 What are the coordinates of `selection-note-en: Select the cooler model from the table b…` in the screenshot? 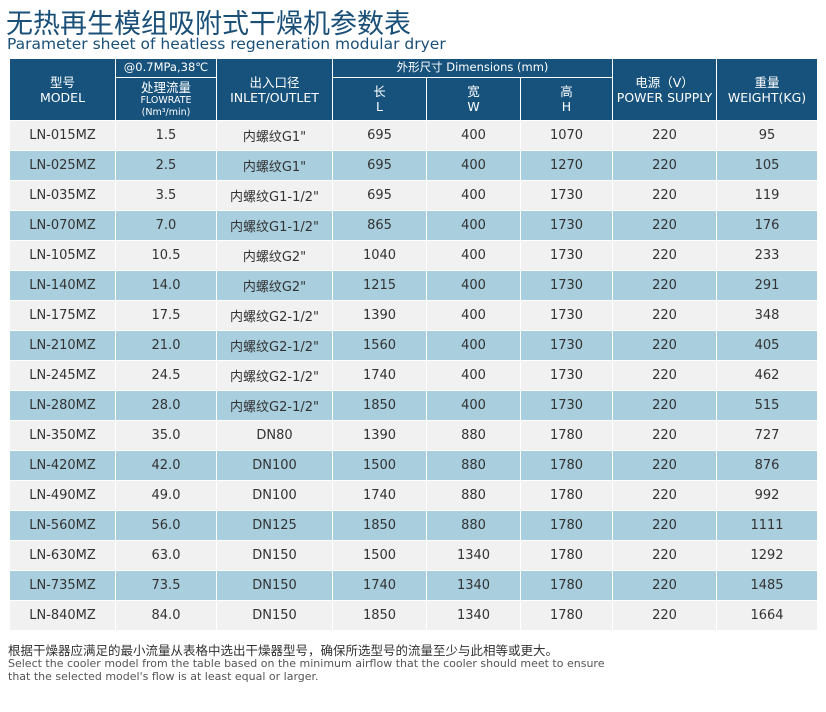 It's located at (306, 670).